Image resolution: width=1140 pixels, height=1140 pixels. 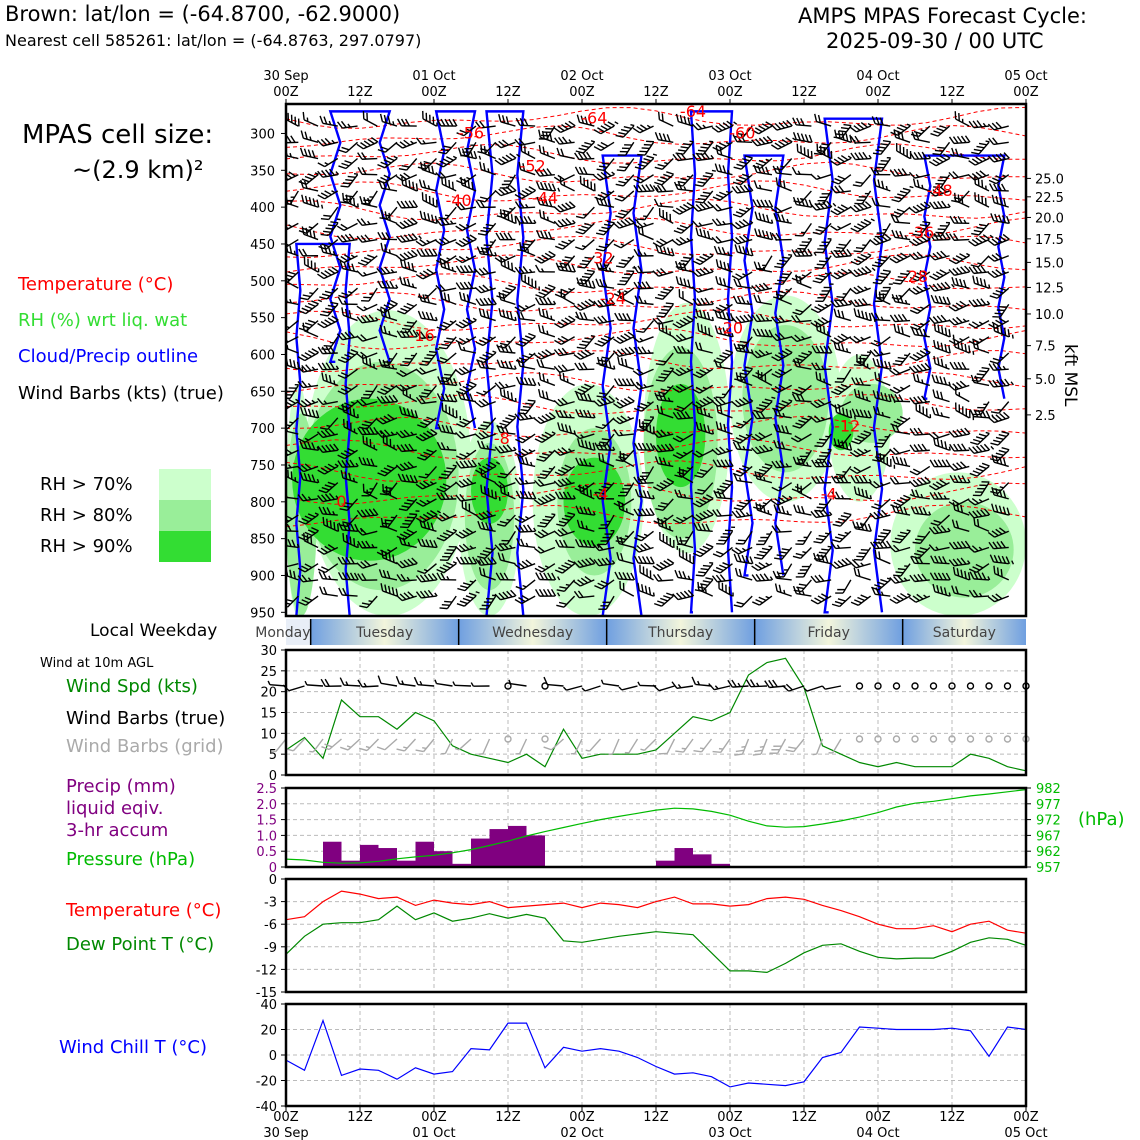 I want to click on surface-wind-barb, so click(x=480, y=684).